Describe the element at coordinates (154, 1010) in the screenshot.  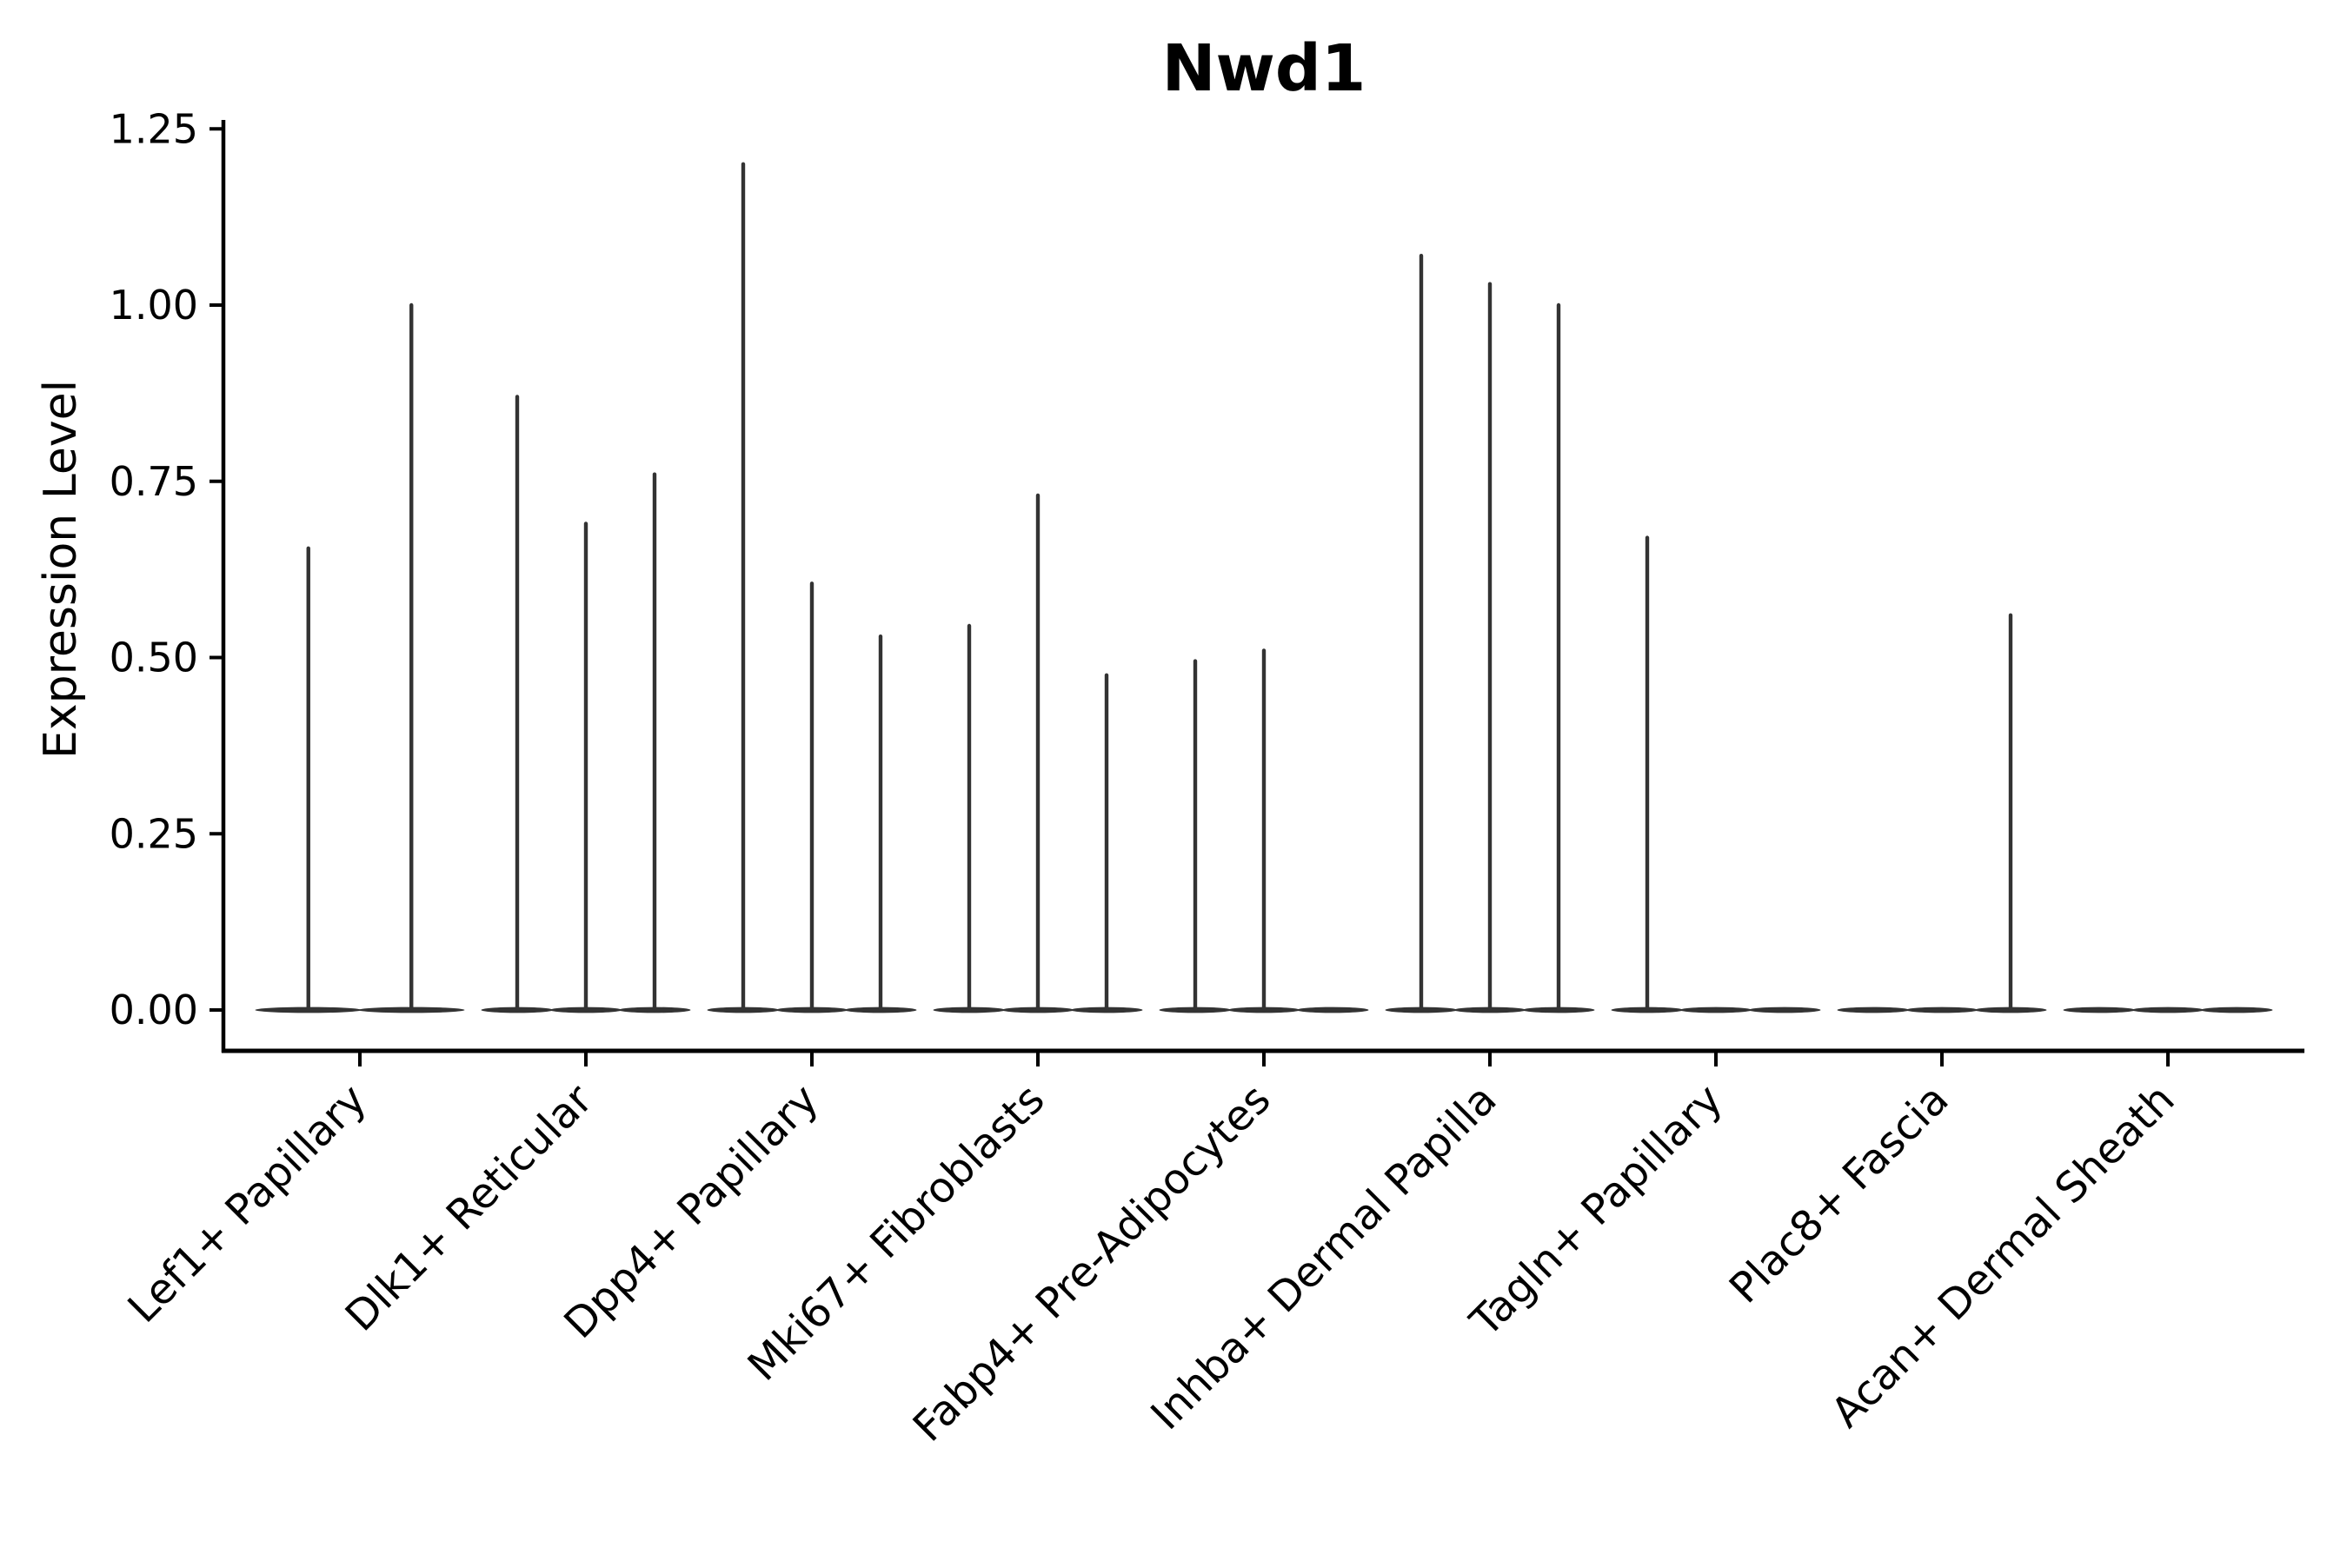
I see `y-tick-label: 0.00` at that location.